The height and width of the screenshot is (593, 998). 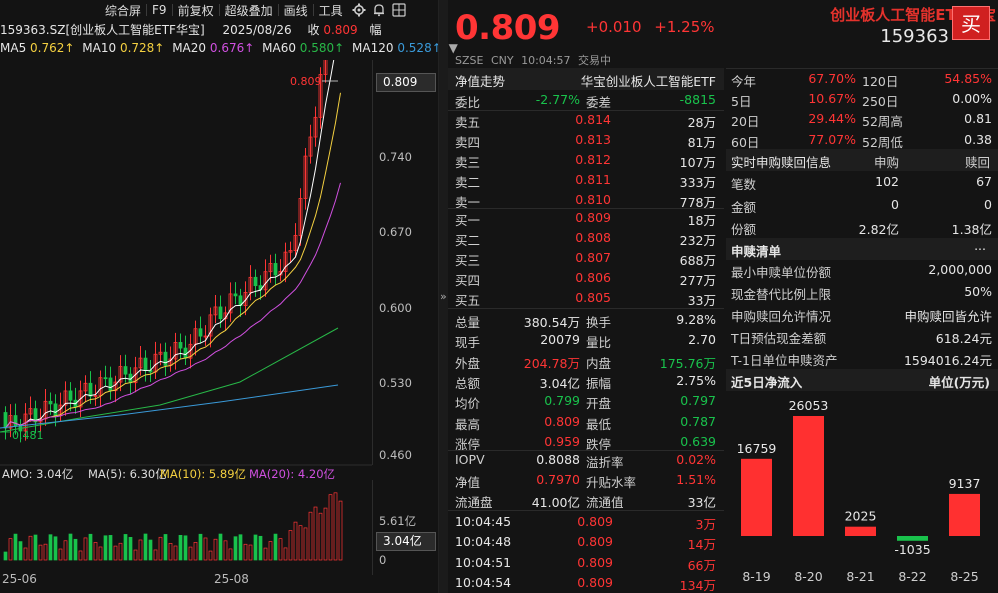 I want to click on panel-collapse-handle: », so click(x=443, y=296).